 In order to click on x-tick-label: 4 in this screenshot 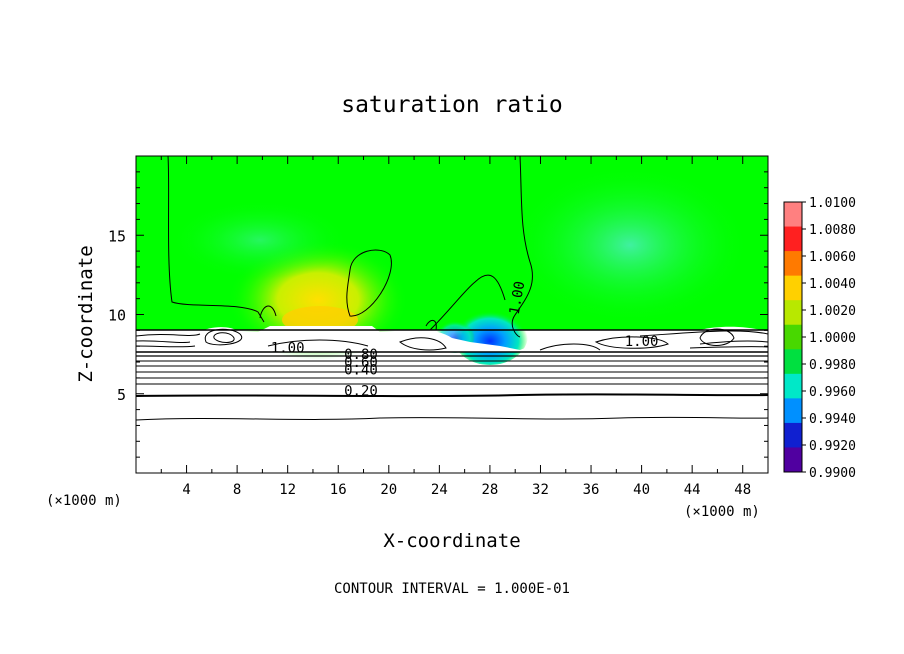, I will do `click(186, 490)`.